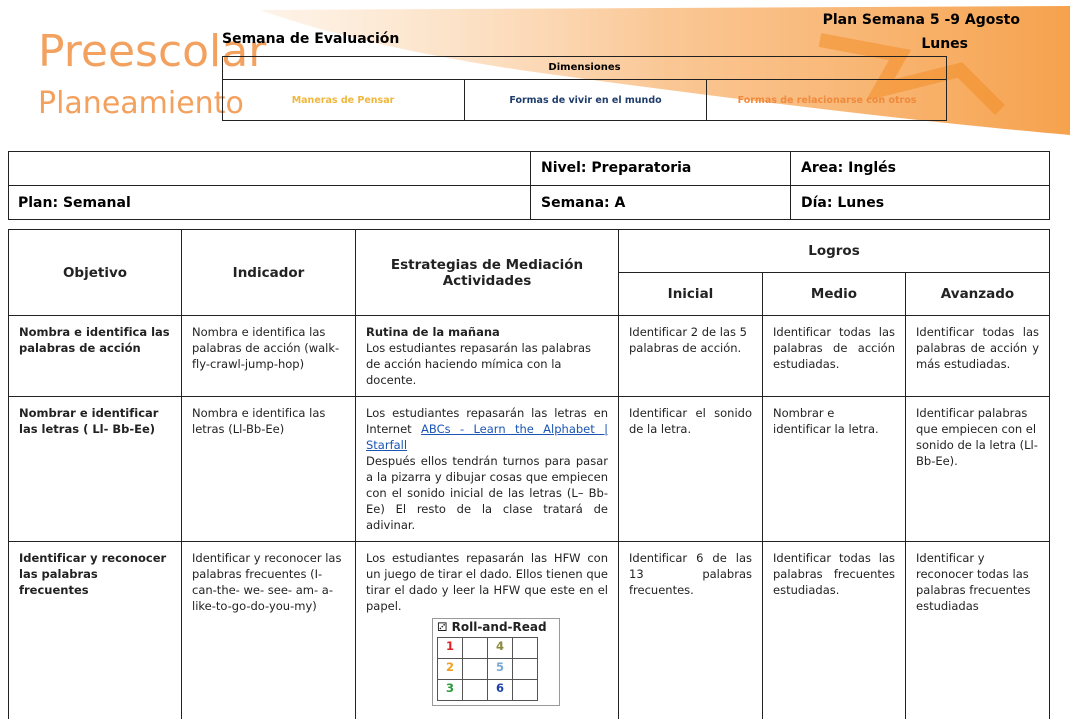 The width and height of the screenshot is (1070, 719). Describe the element at coordinates (827, 100) in the screenshot. I see `dimension: Formas de relacionarse con otros` at that location.